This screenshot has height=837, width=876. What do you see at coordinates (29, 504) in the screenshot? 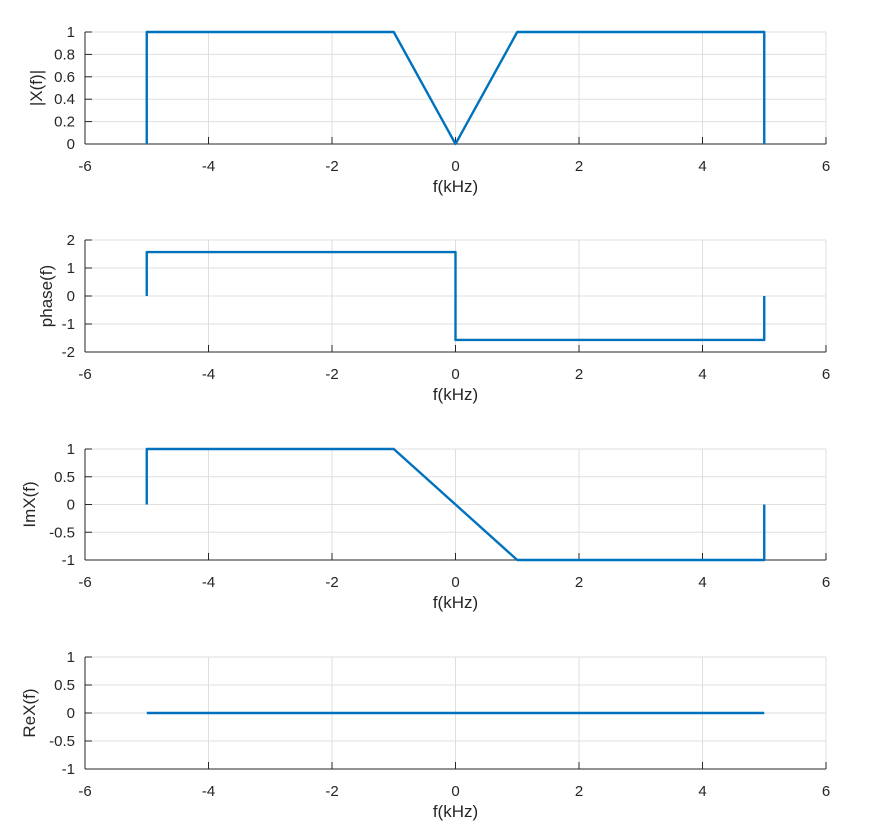
I see `y-axis-label: ImX(f)` at bounding box center [29, 504].